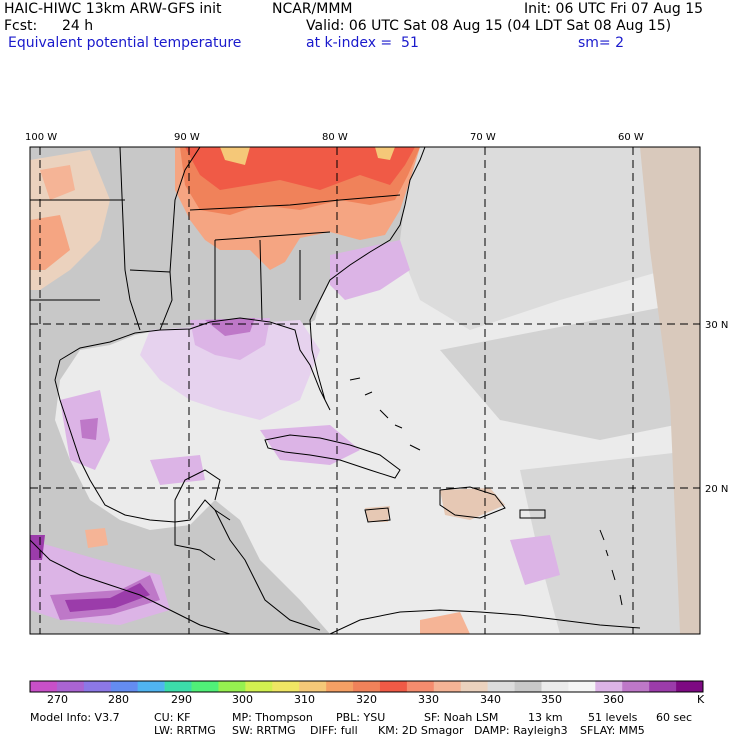  Describe the element at coordinates (230, 370) in the screenshot. I see `gulf-lavender-light` at that location.